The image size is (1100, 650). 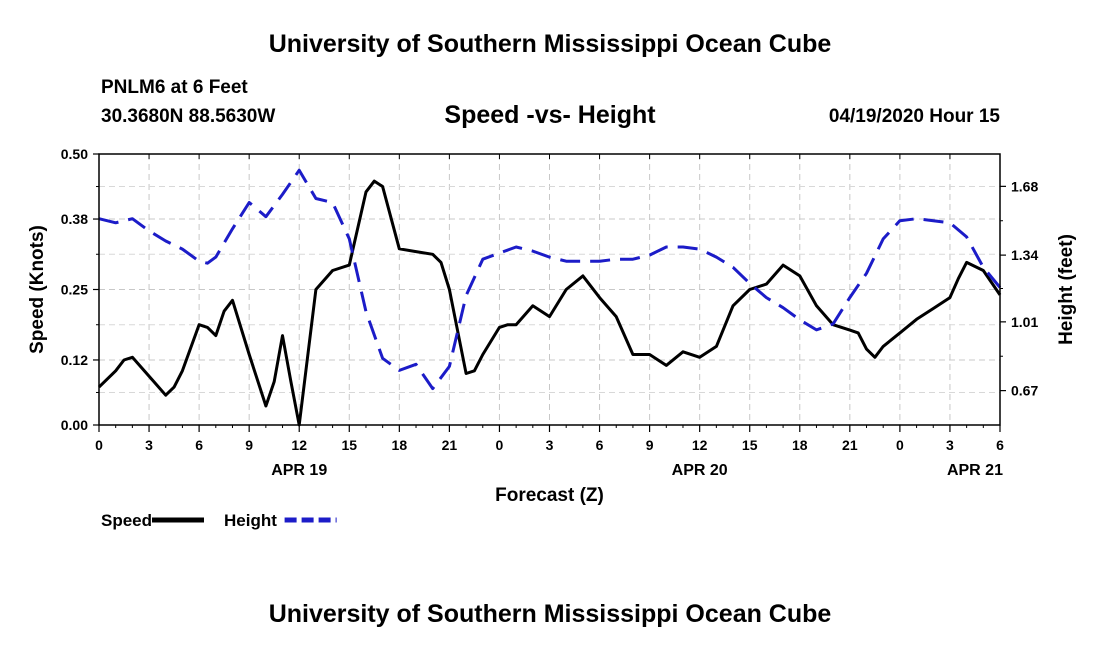 I want to click on y2-tick-label: 1.01, so click(x=1024, y=322).